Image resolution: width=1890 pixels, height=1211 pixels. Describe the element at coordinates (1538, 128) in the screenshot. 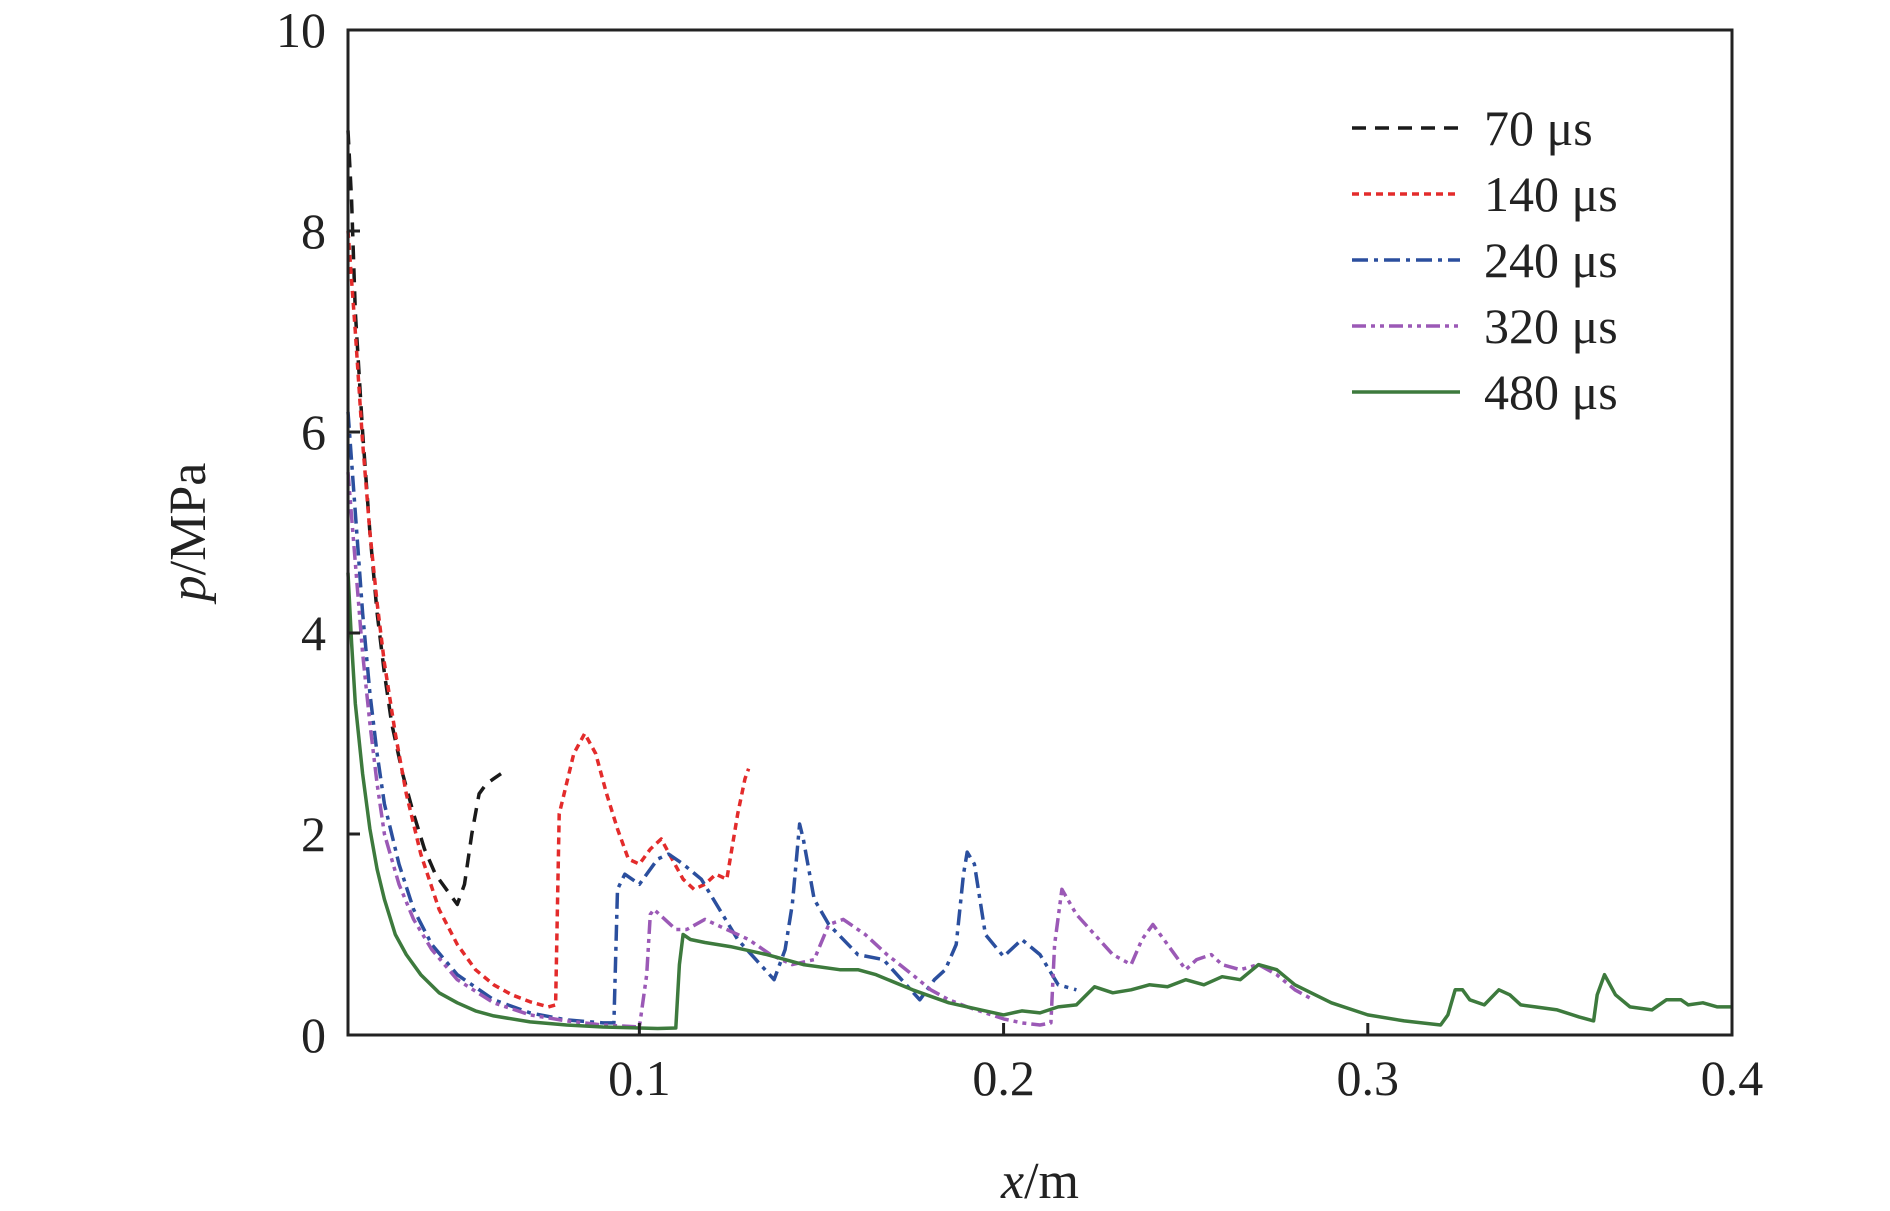

I see `legend-label-1: 70 μs` at that location.